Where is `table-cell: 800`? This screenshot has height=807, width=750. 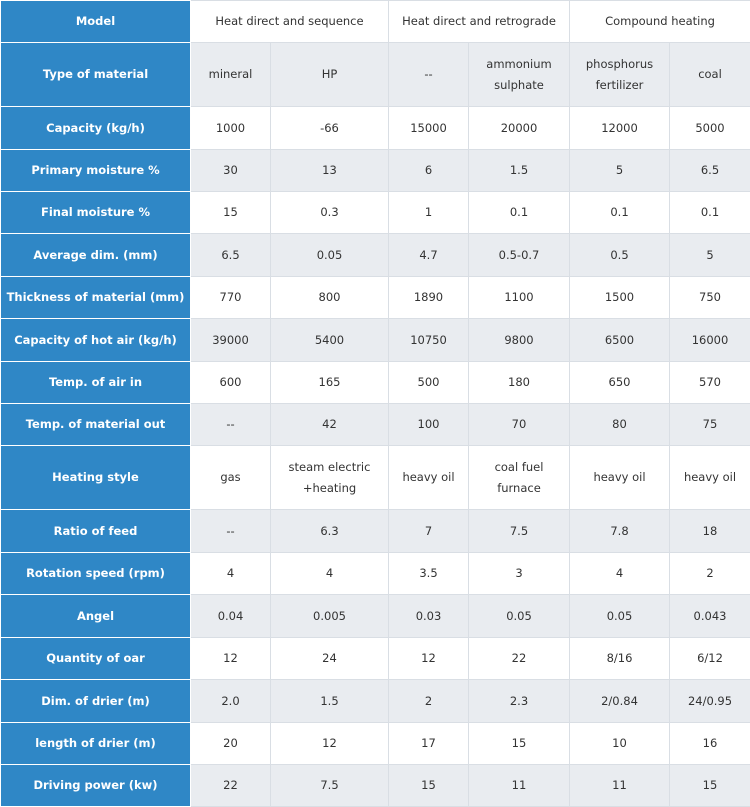
table-cell: 800 is located at coordinates (330, 298).